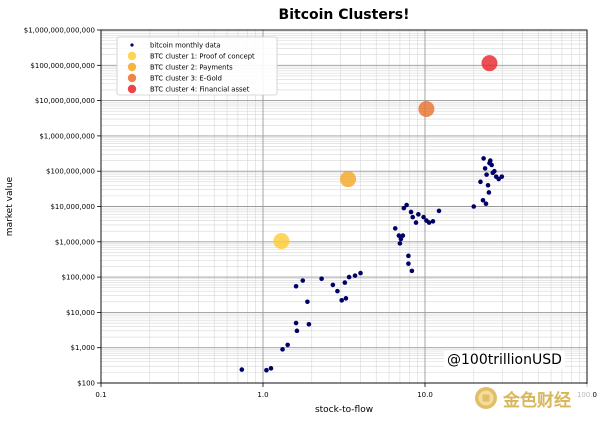  Describe the element at coordinates (186, 79) in the screenshot. I see `legend-label: BTC cluster 3: E-Gold` at that location.